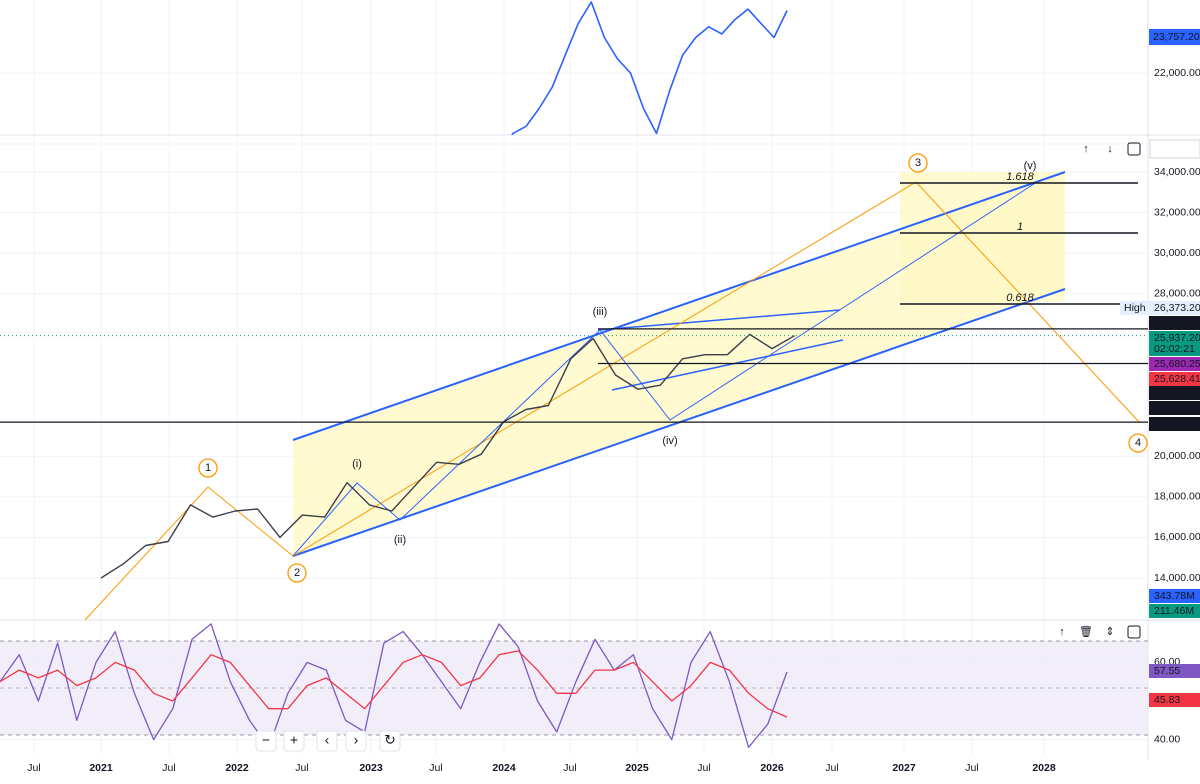  Describe the element at coordinates (1174, 149) in the screenshot. I see `currency-box` at that location.